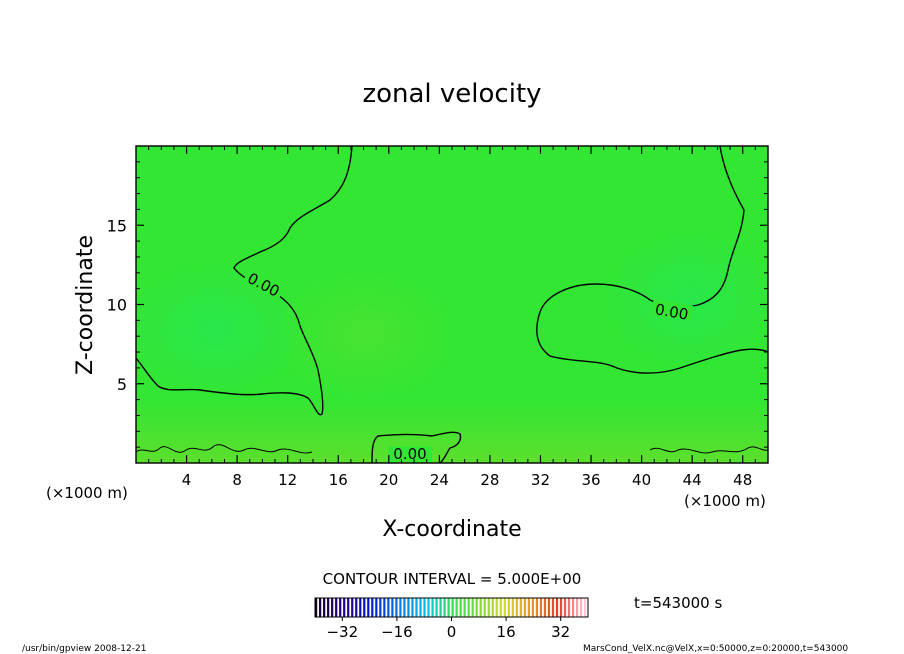 Image resolution: width=904 pixels, height=654 pixels. What do you see at coordinates (725, 501) in the screenshot?
I see `x-unit-label: (×1000 m)` at bounding box center [725, 501].